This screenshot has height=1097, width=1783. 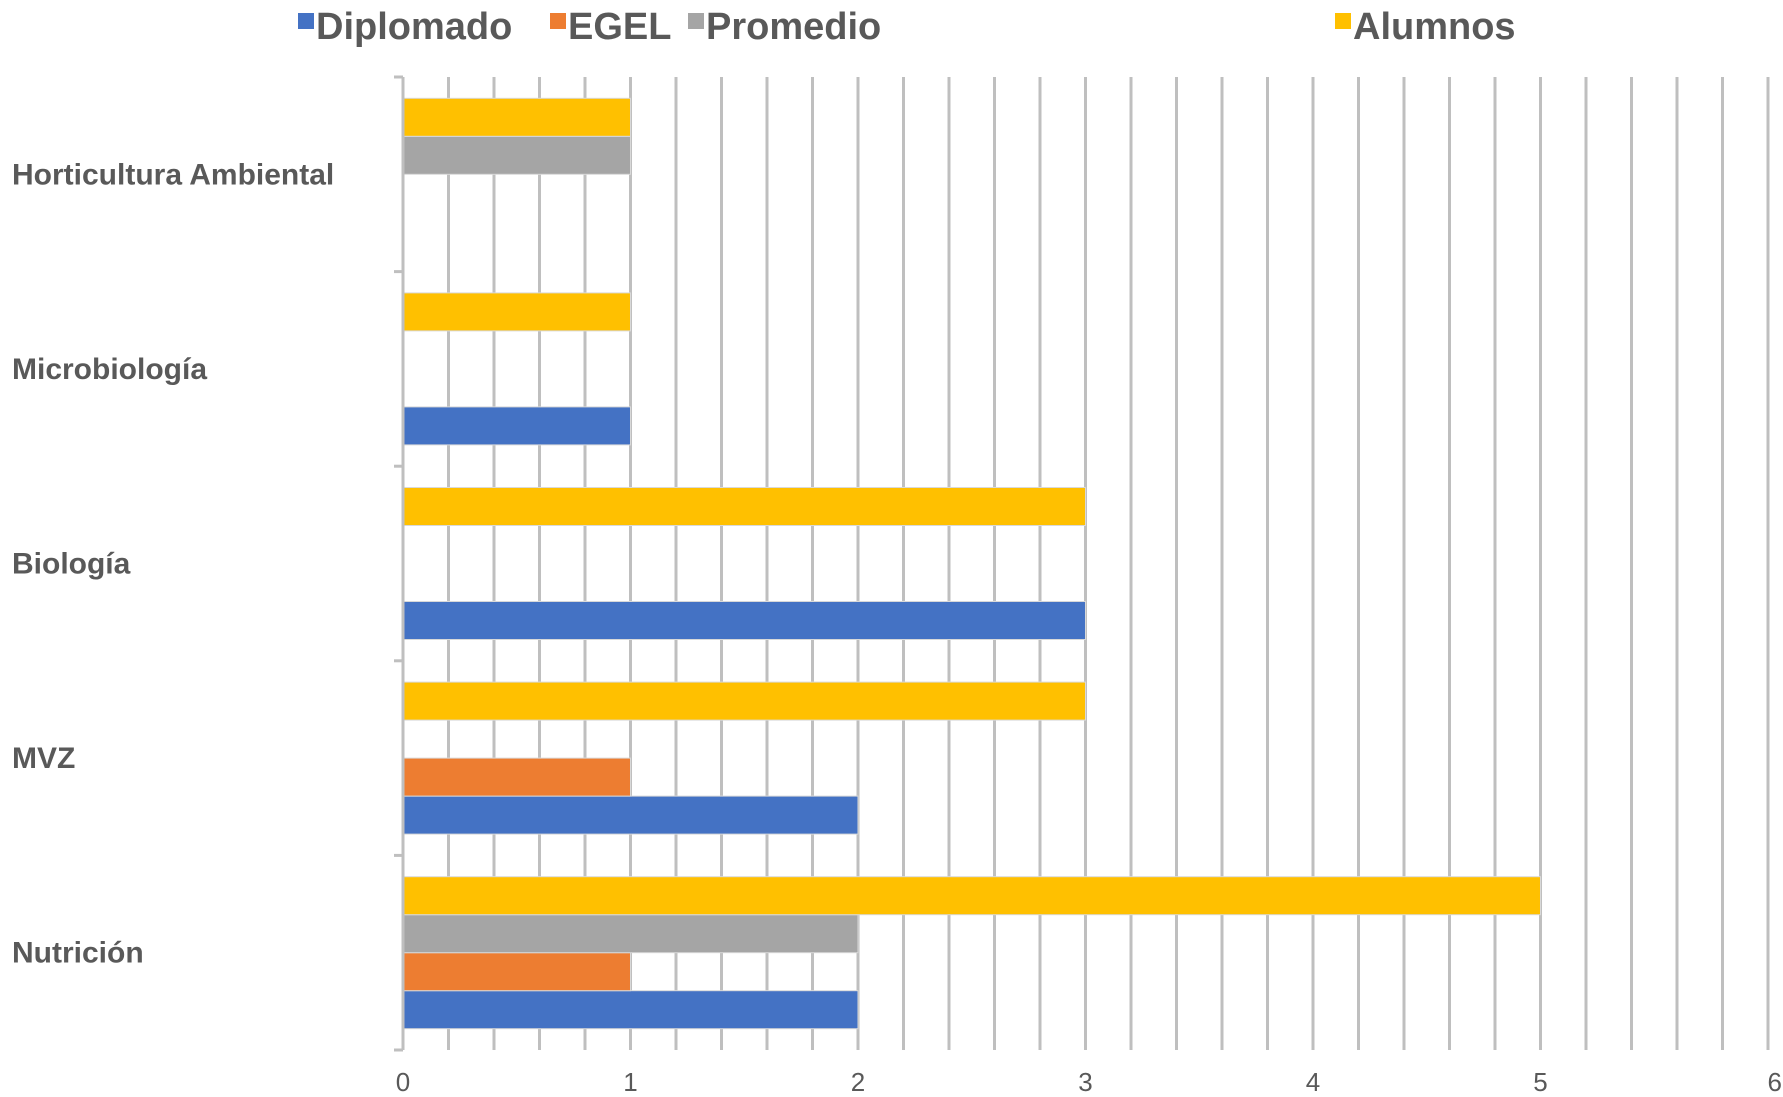 What do you see at coordinates (1775, 1082) in the screenshot?
I see `x-tick-label: 6` at bounding box center [1775, 1082].